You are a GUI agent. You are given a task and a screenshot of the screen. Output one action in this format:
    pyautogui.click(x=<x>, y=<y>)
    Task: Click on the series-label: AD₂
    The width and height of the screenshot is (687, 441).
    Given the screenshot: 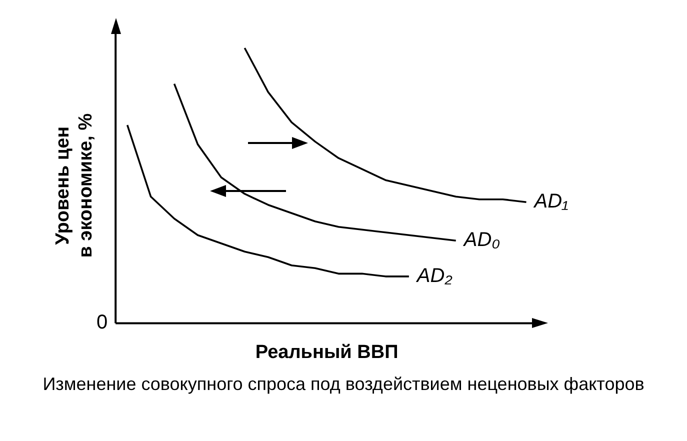 What is the action you would take?
    pyautogui.click(x=434, y=275)
    